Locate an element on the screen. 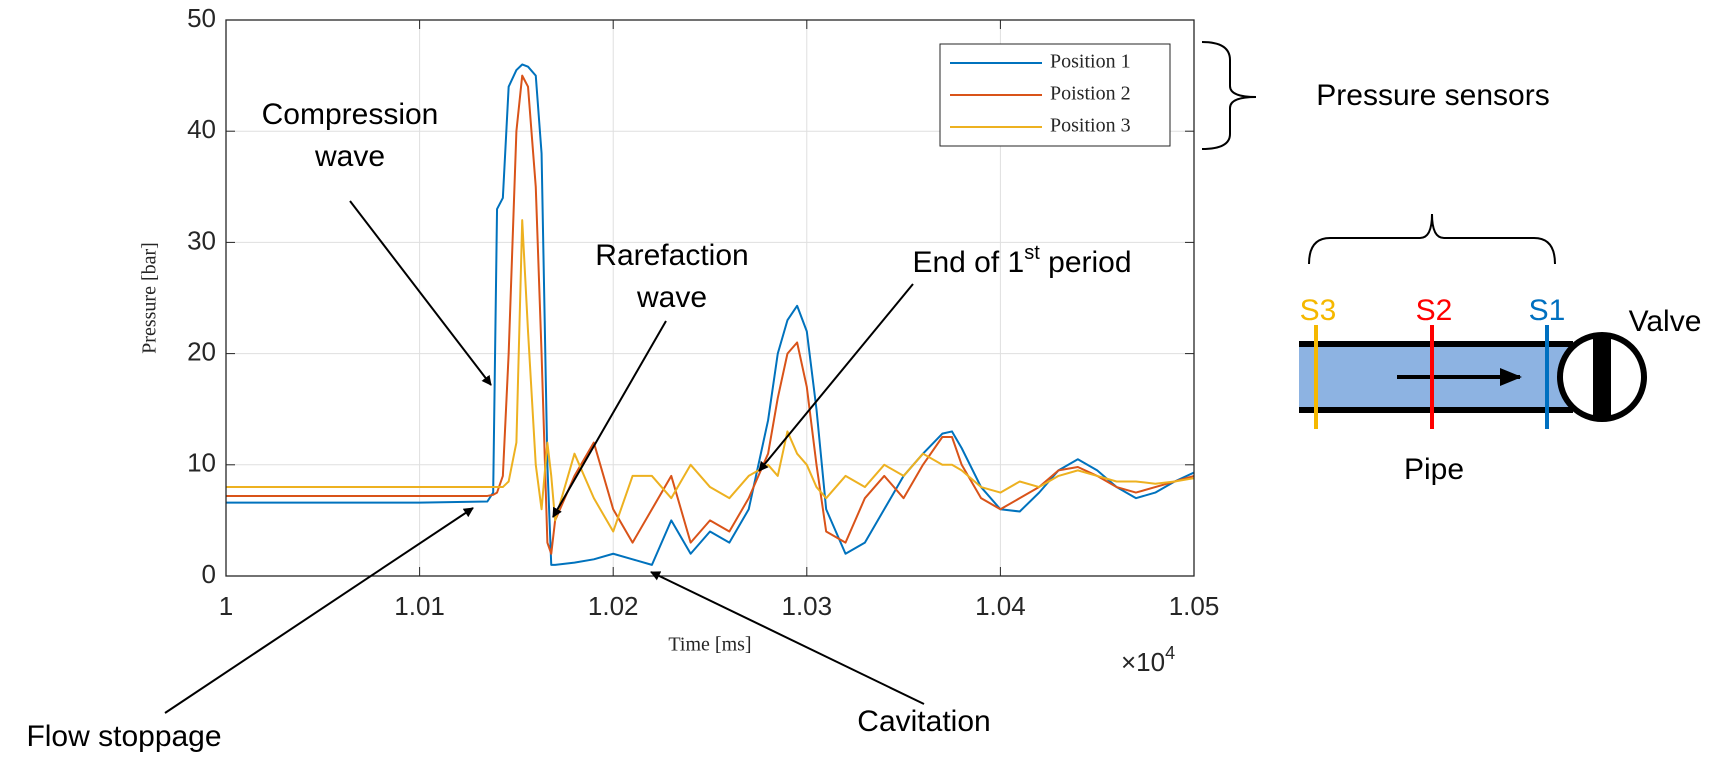  annotation: Flow stoppage is located at coordinates (123, 736).